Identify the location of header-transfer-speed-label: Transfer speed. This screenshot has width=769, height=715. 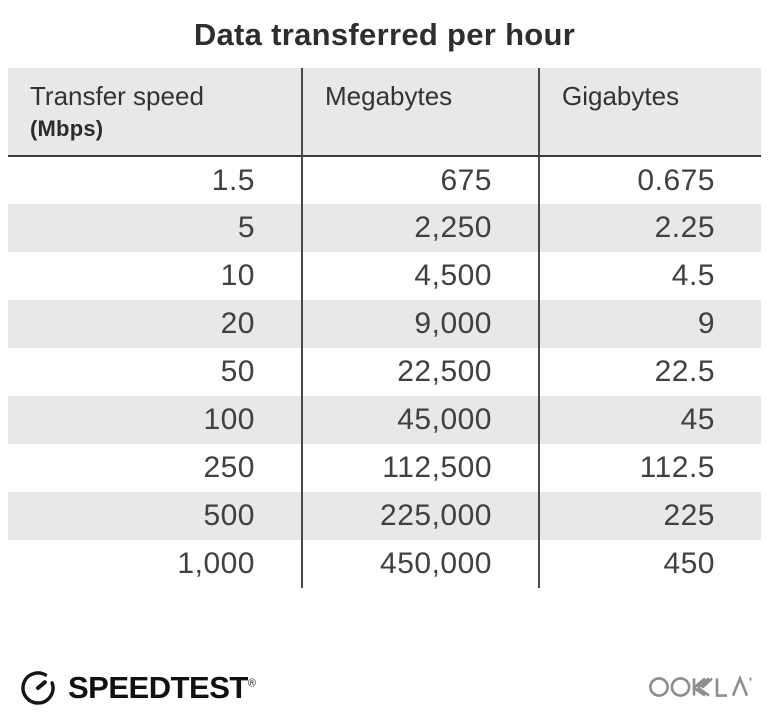
(117, 96).